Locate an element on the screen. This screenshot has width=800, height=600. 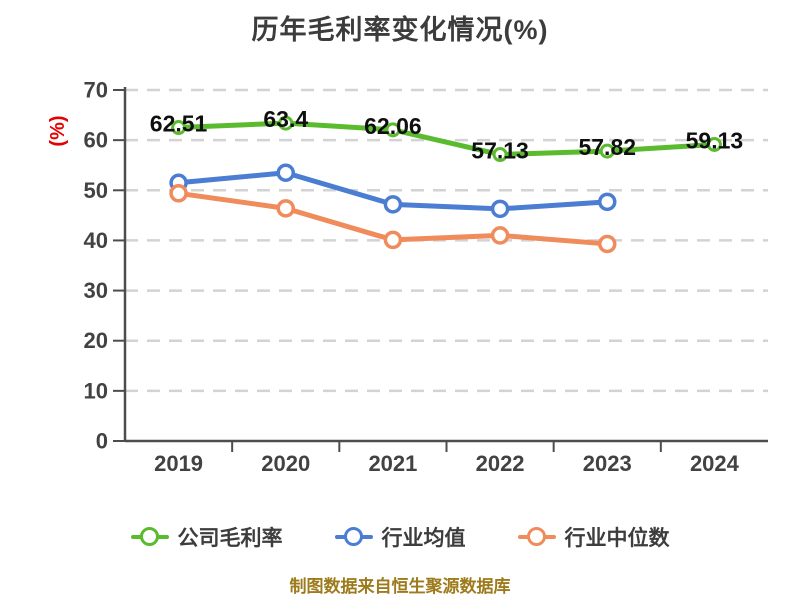
legend-marker-blue-line-icon is located at coordinates (353, 537).